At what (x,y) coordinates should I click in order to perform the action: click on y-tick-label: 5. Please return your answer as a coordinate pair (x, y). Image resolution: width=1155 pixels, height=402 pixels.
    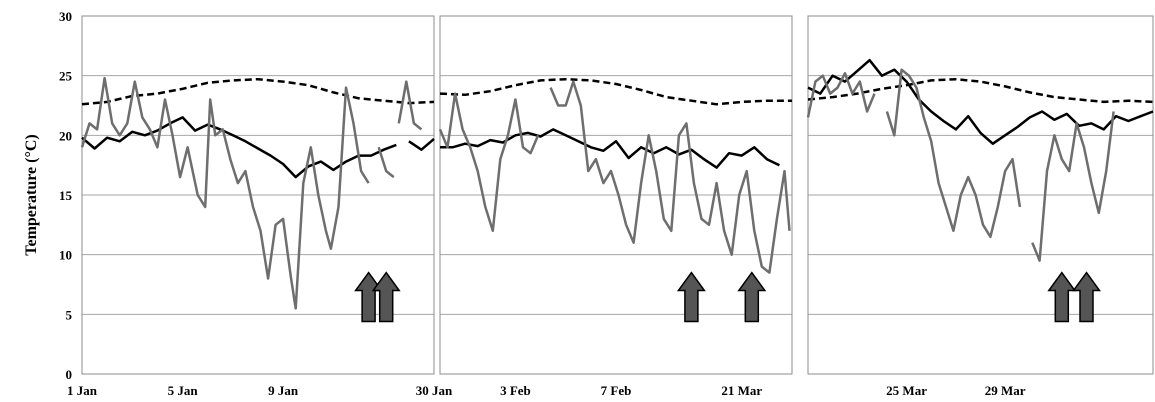
    Looking at the image, I should click on (69, 314).